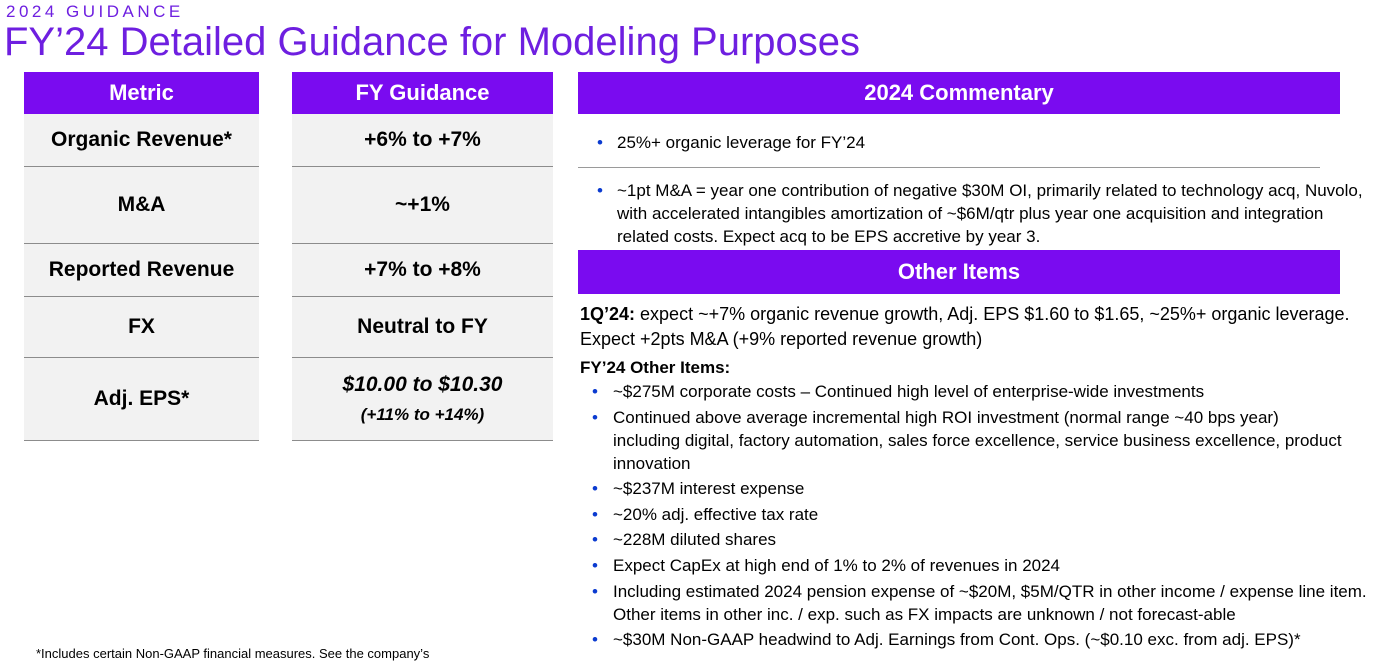 This screenshot has width=1390, height=661. Describe the element at coordinates (141, 93) in the screenshot. I see `metric-column-header: Metric` at that location.